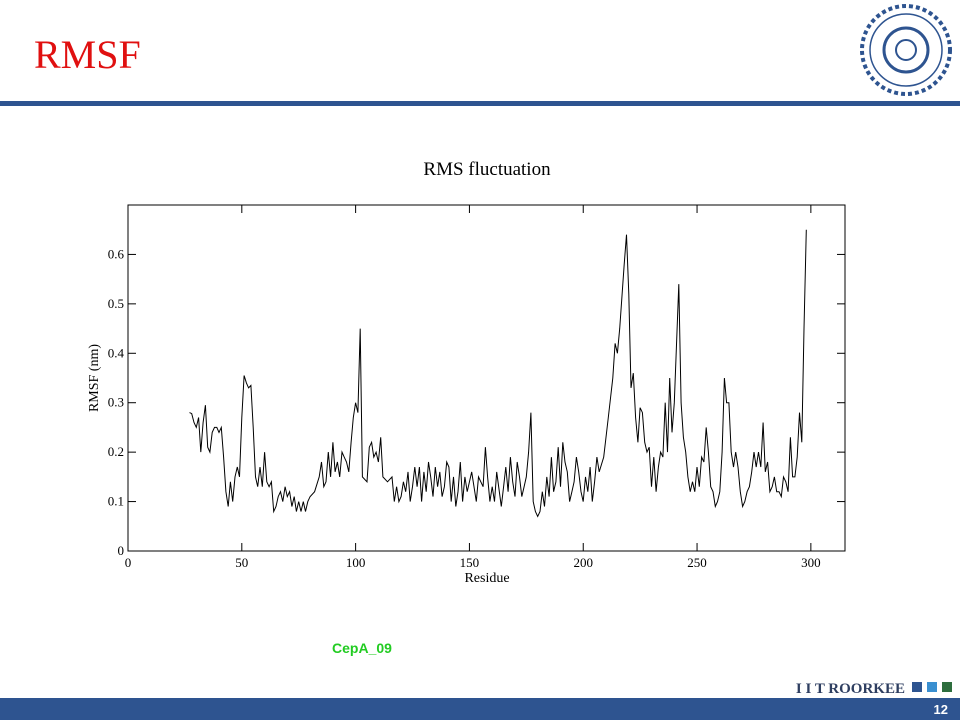 The image size is (960, 720). I want to click on x-tick-label: 50, so click(241, 562).